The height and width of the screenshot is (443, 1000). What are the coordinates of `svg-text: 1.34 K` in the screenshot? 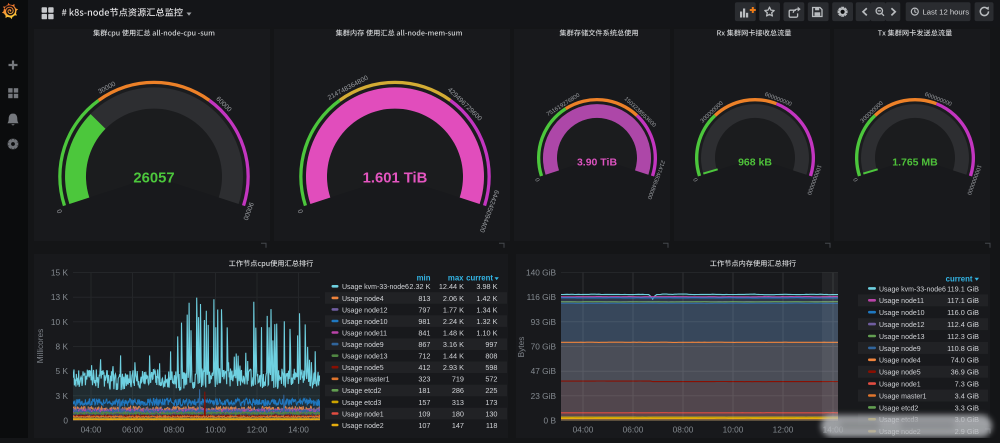 It's located at (486, 309).